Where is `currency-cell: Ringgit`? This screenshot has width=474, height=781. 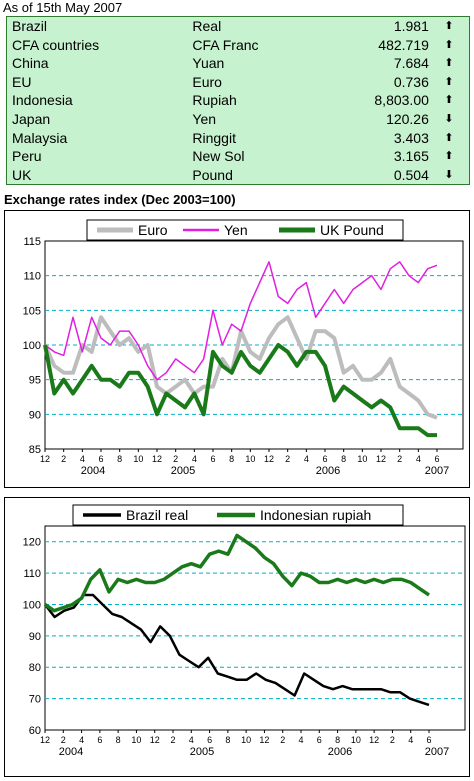 currency-cell: Ringgit is located at coordinates (214, 137).